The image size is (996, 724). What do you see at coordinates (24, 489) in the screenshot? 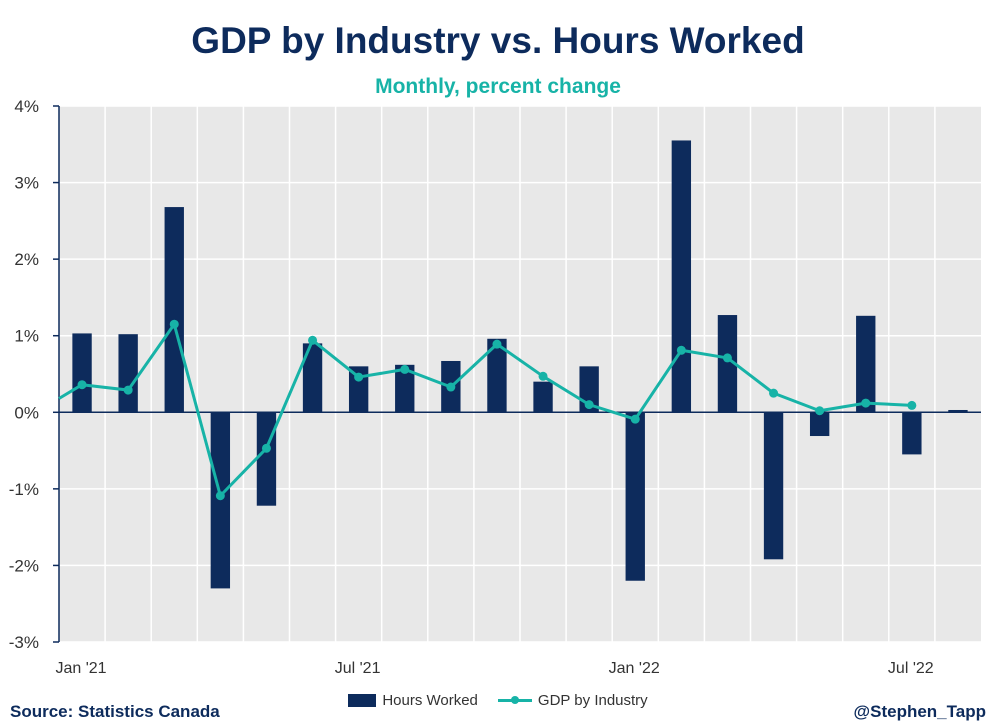
I see `y-tick-label: -1%` at bounding box center [24, 489].